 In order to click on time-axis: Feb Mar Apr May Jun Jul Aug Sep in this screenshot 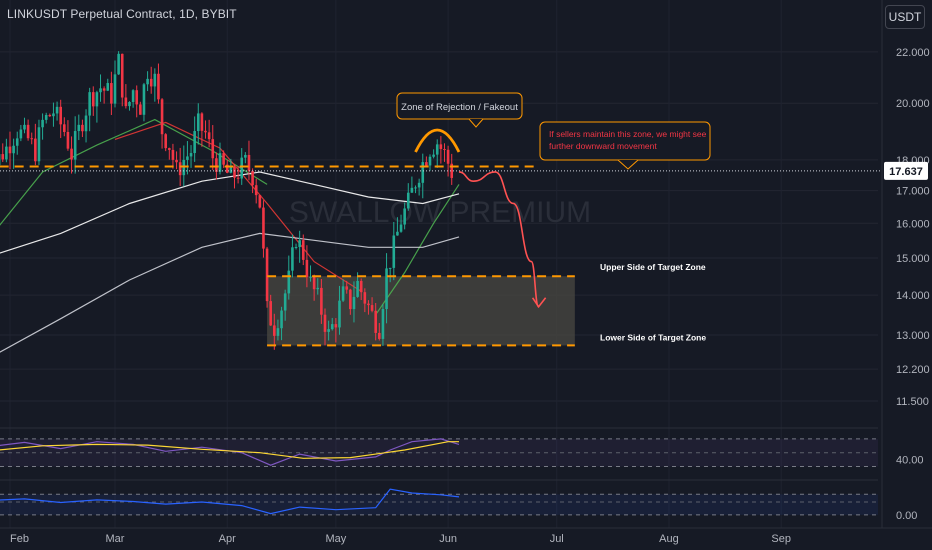, I will do `click(466, 536)`.